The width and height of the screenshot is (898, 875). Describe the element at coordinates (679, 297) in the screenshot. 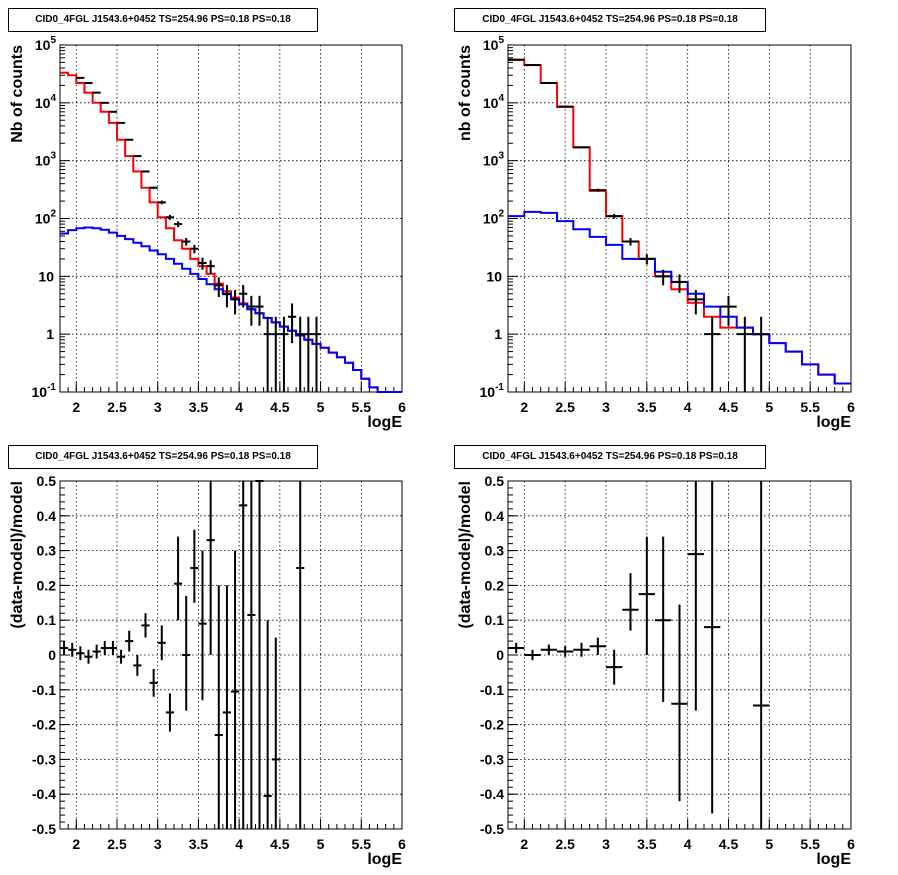

I see `model-histogram-background` at that location.